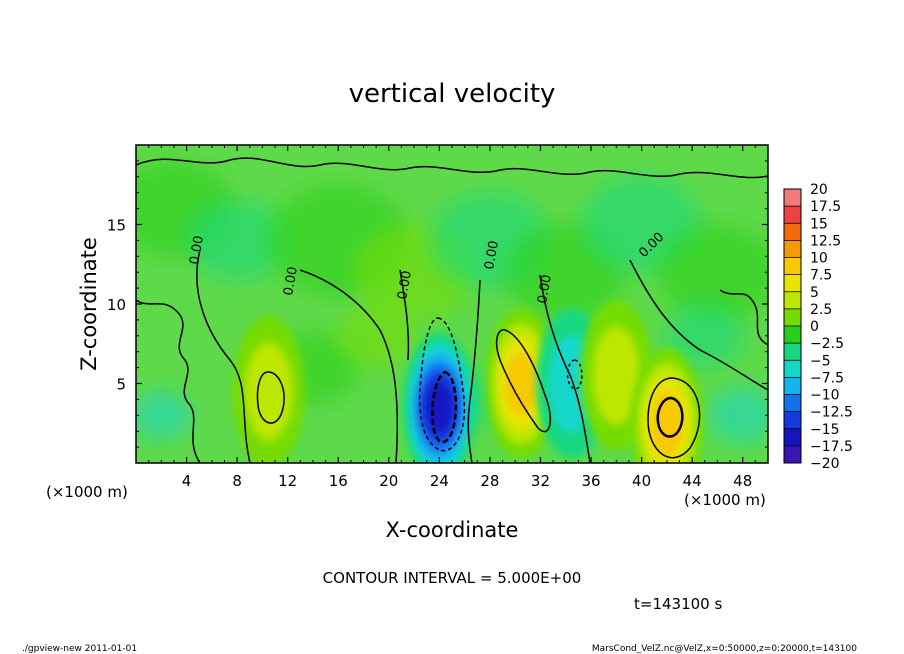  I want to click on colorbar-label: 7.5, so click(821, 276).